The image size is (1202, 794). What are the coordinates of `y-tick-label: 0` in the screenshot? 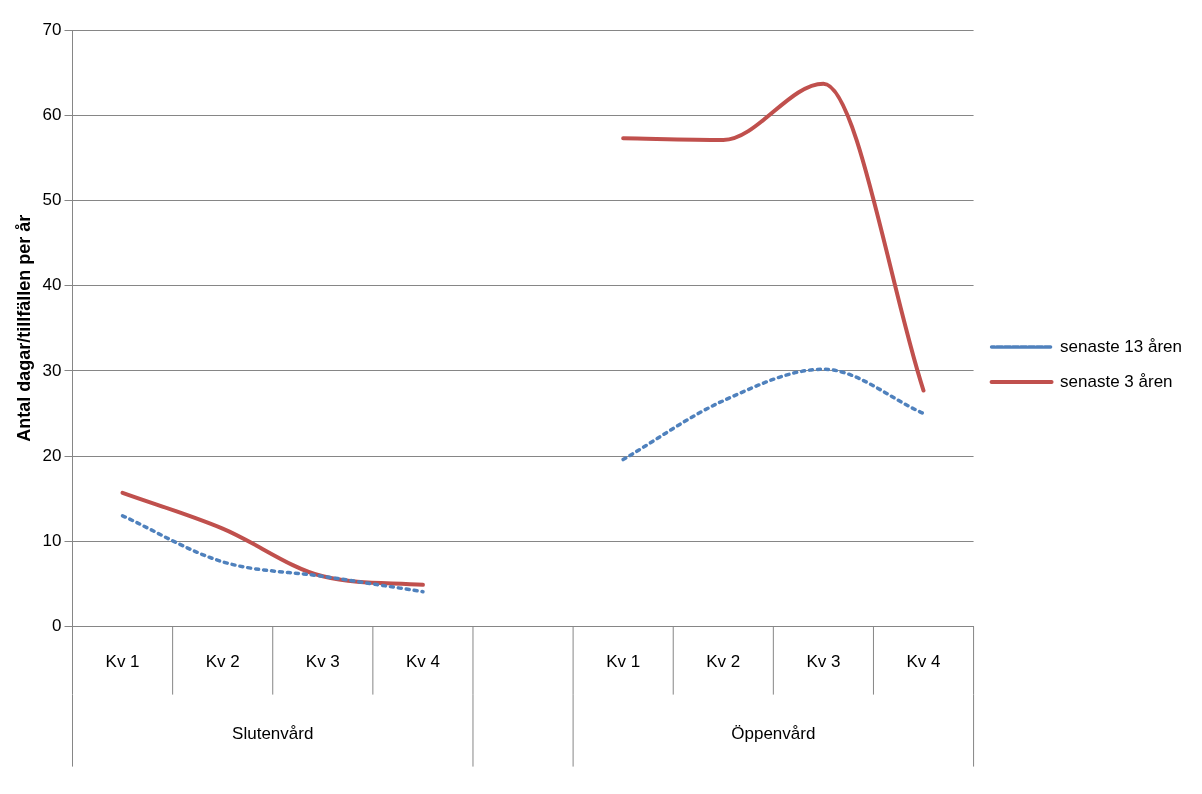 It's located at (57, 626).